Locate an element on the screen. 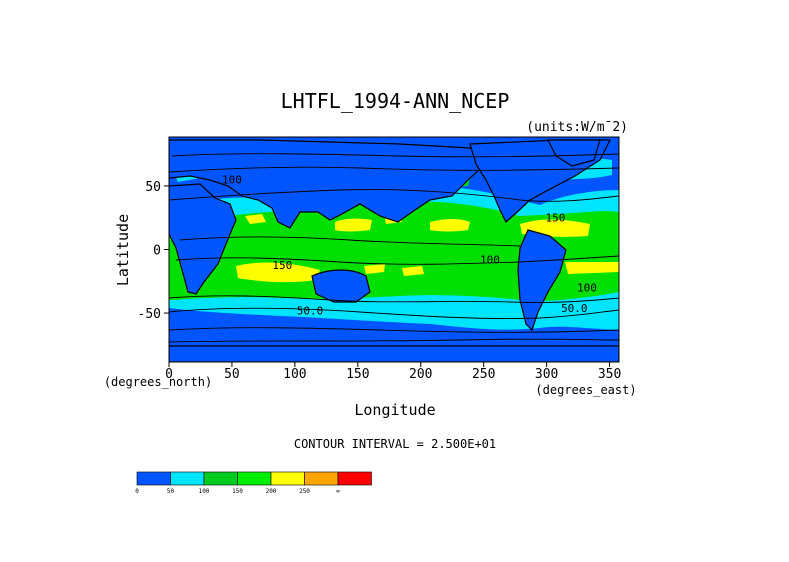  y-unit-label: (degrees_north) is located at coordinates (158, 382).